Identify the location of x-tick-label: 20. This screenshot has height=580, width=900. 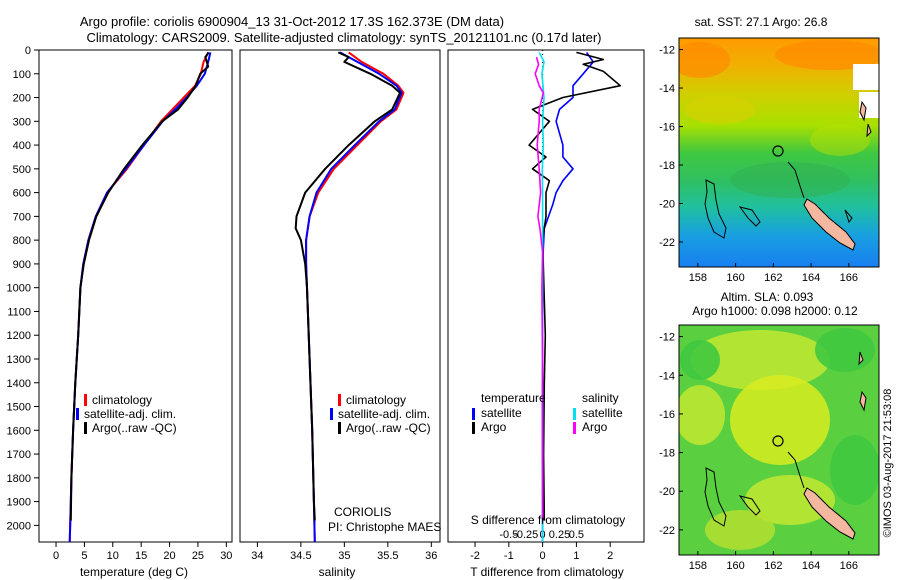
(169, 556).